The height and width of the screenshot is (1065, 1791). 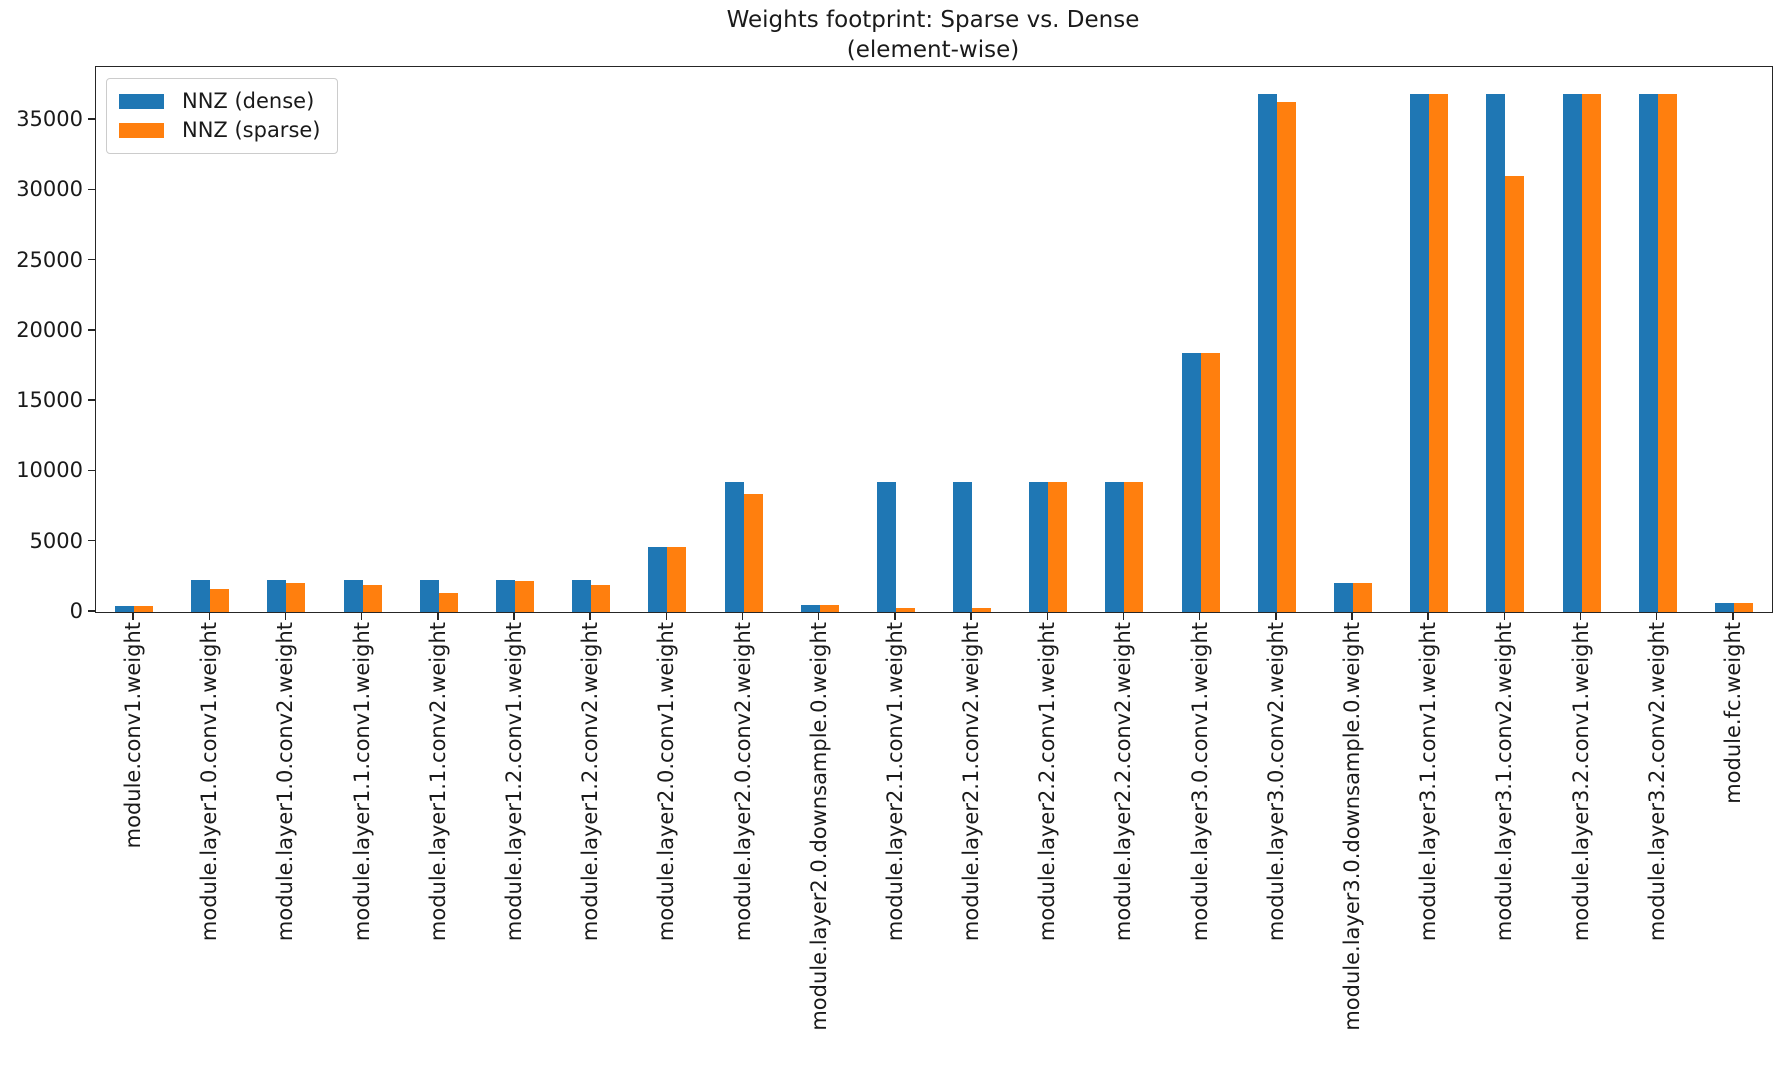 I want to click on y-tick-label: 5000, so click(x=56, y=540).